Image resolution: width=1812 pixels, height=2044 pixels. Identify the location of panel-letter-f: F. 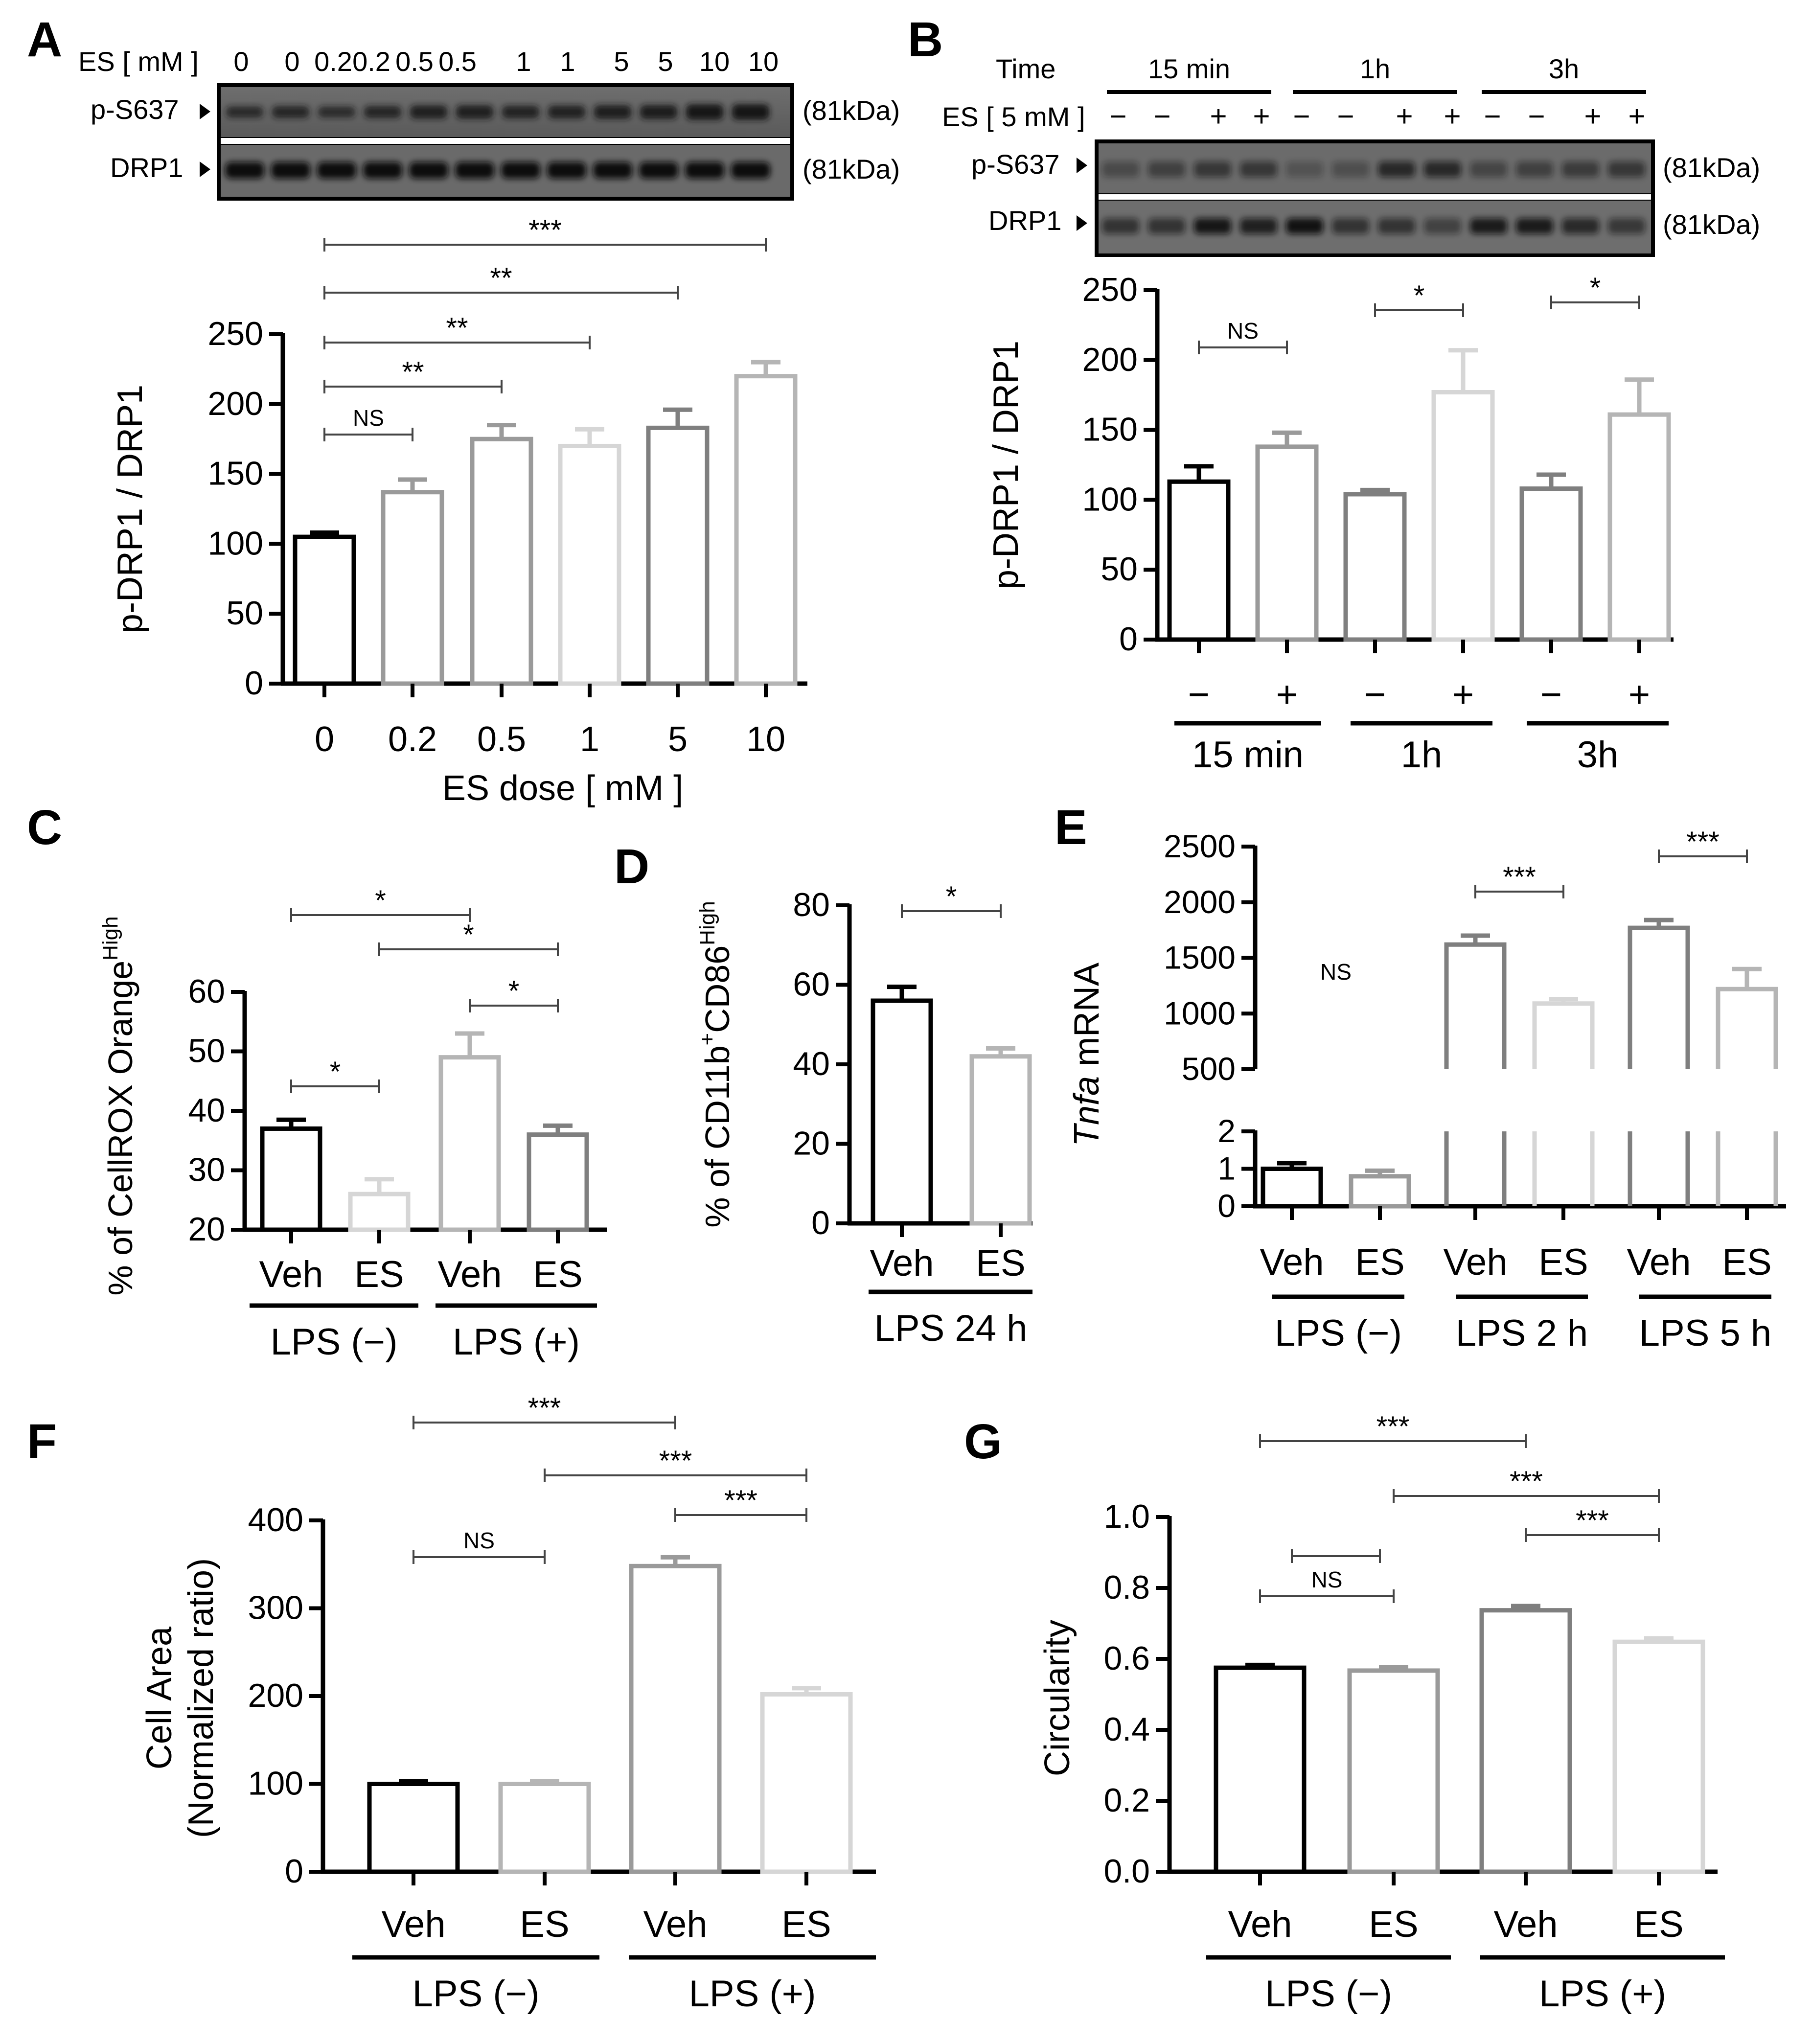
(42, 1442).